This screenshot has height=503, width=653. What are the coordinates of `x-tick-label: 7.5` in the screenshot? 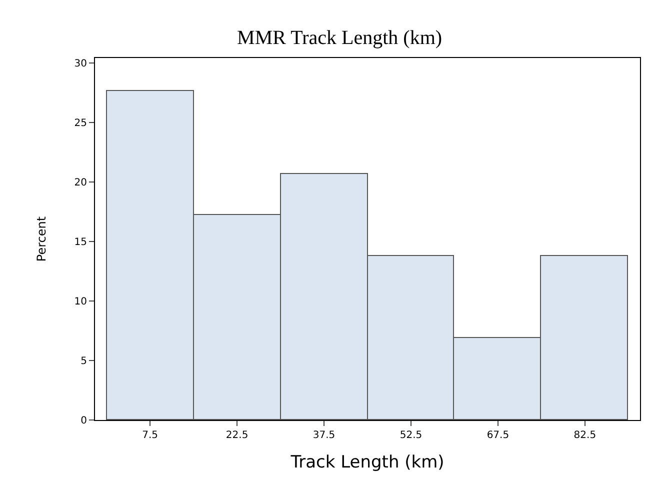 It's located at (150, 435).